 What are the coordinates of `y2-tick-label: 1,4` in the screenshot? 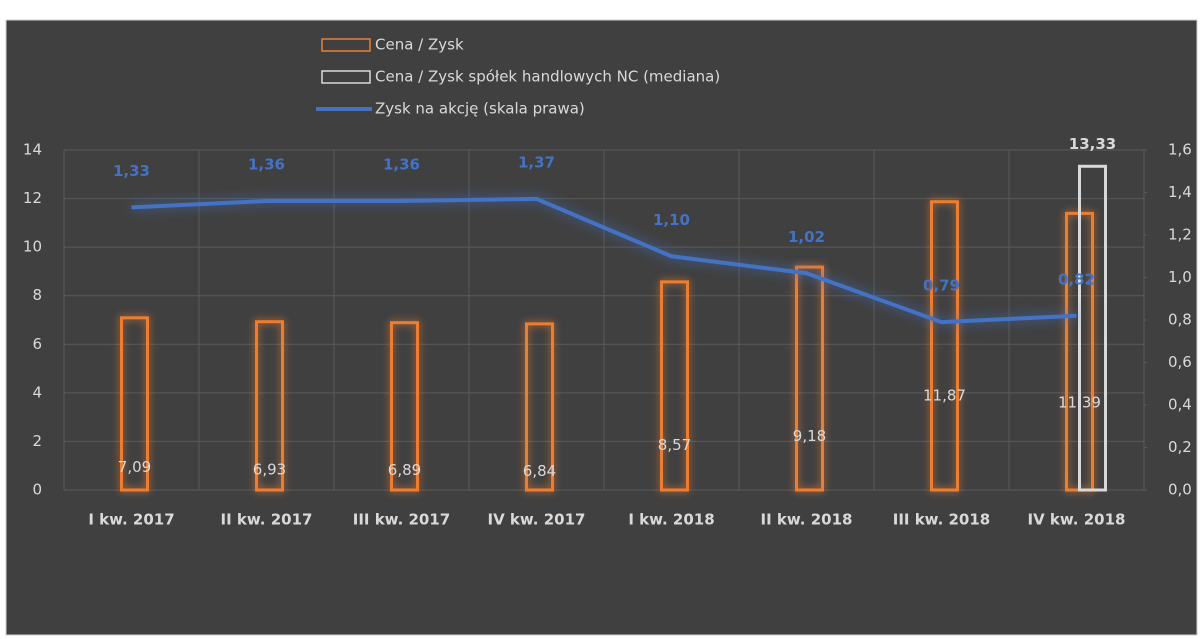 It's located at (1180, 192).